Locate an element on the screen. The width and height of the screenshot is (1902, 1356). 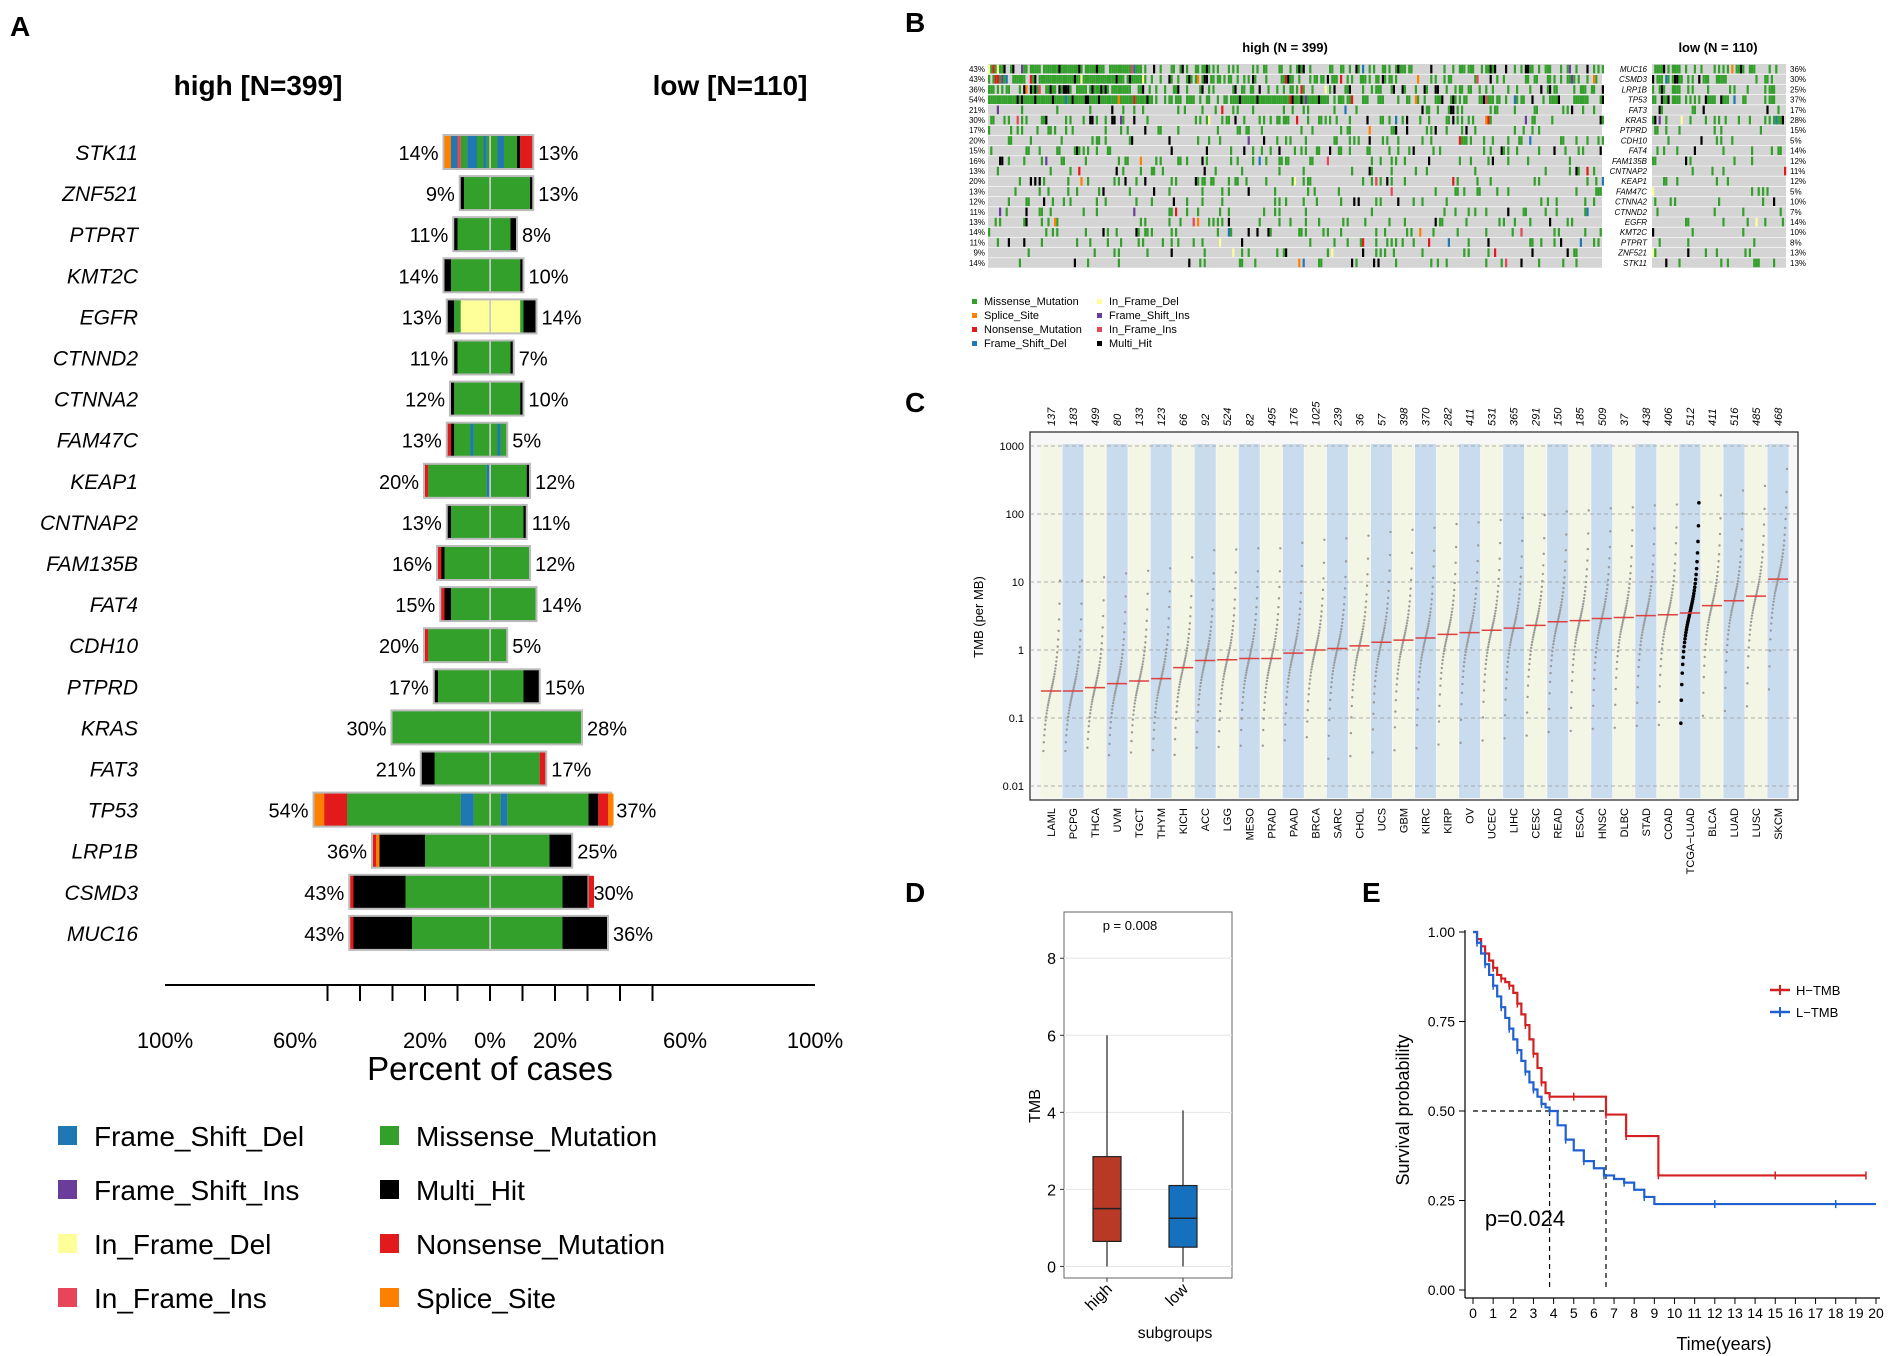
cohort-band is located at coordinates (1712, 621).